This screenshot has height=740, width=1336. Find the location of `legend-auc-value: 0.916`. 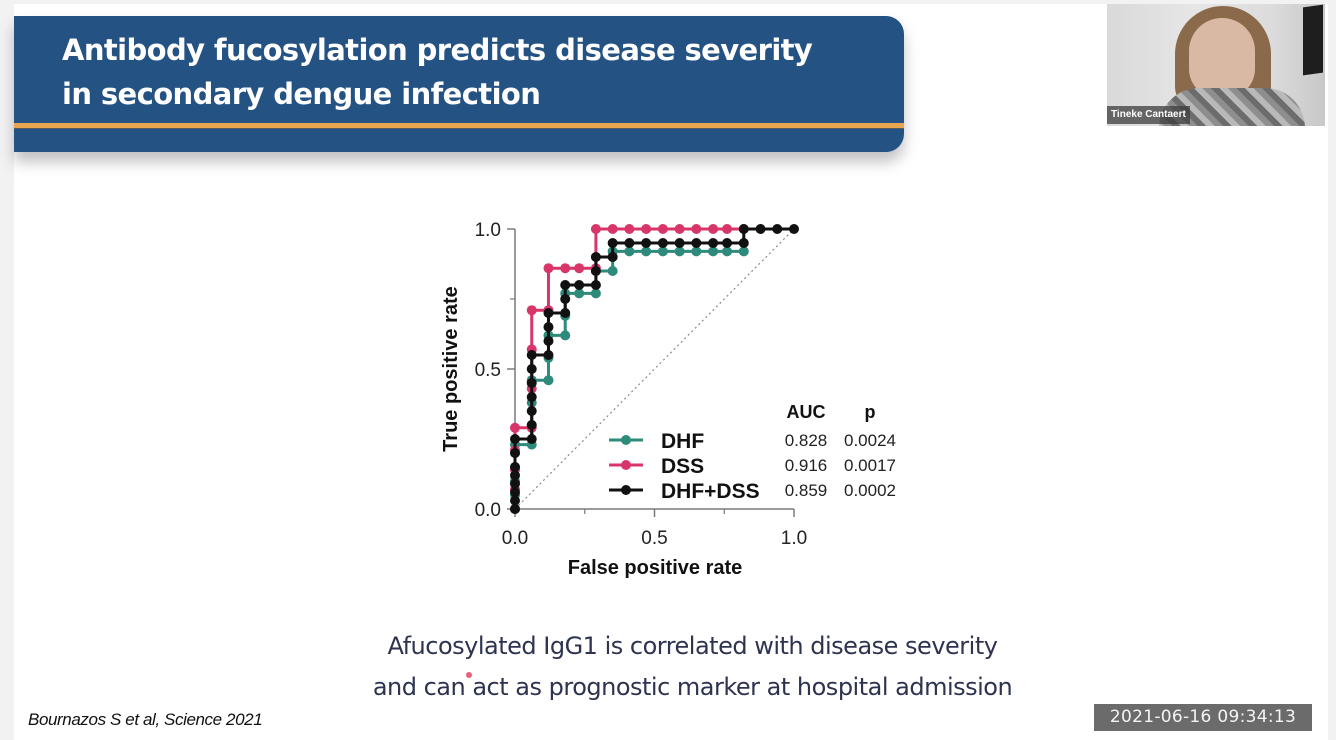

legend-auc-value: 0.916 is located at coordinates (806, 465).